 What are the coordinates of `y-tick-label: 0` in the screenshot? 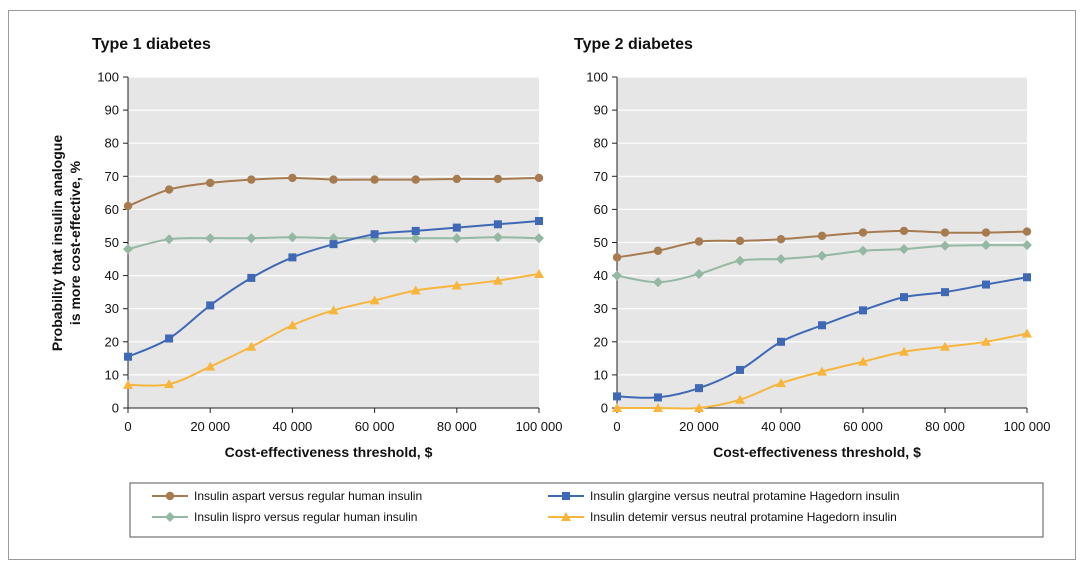 It's located at (604, 408).